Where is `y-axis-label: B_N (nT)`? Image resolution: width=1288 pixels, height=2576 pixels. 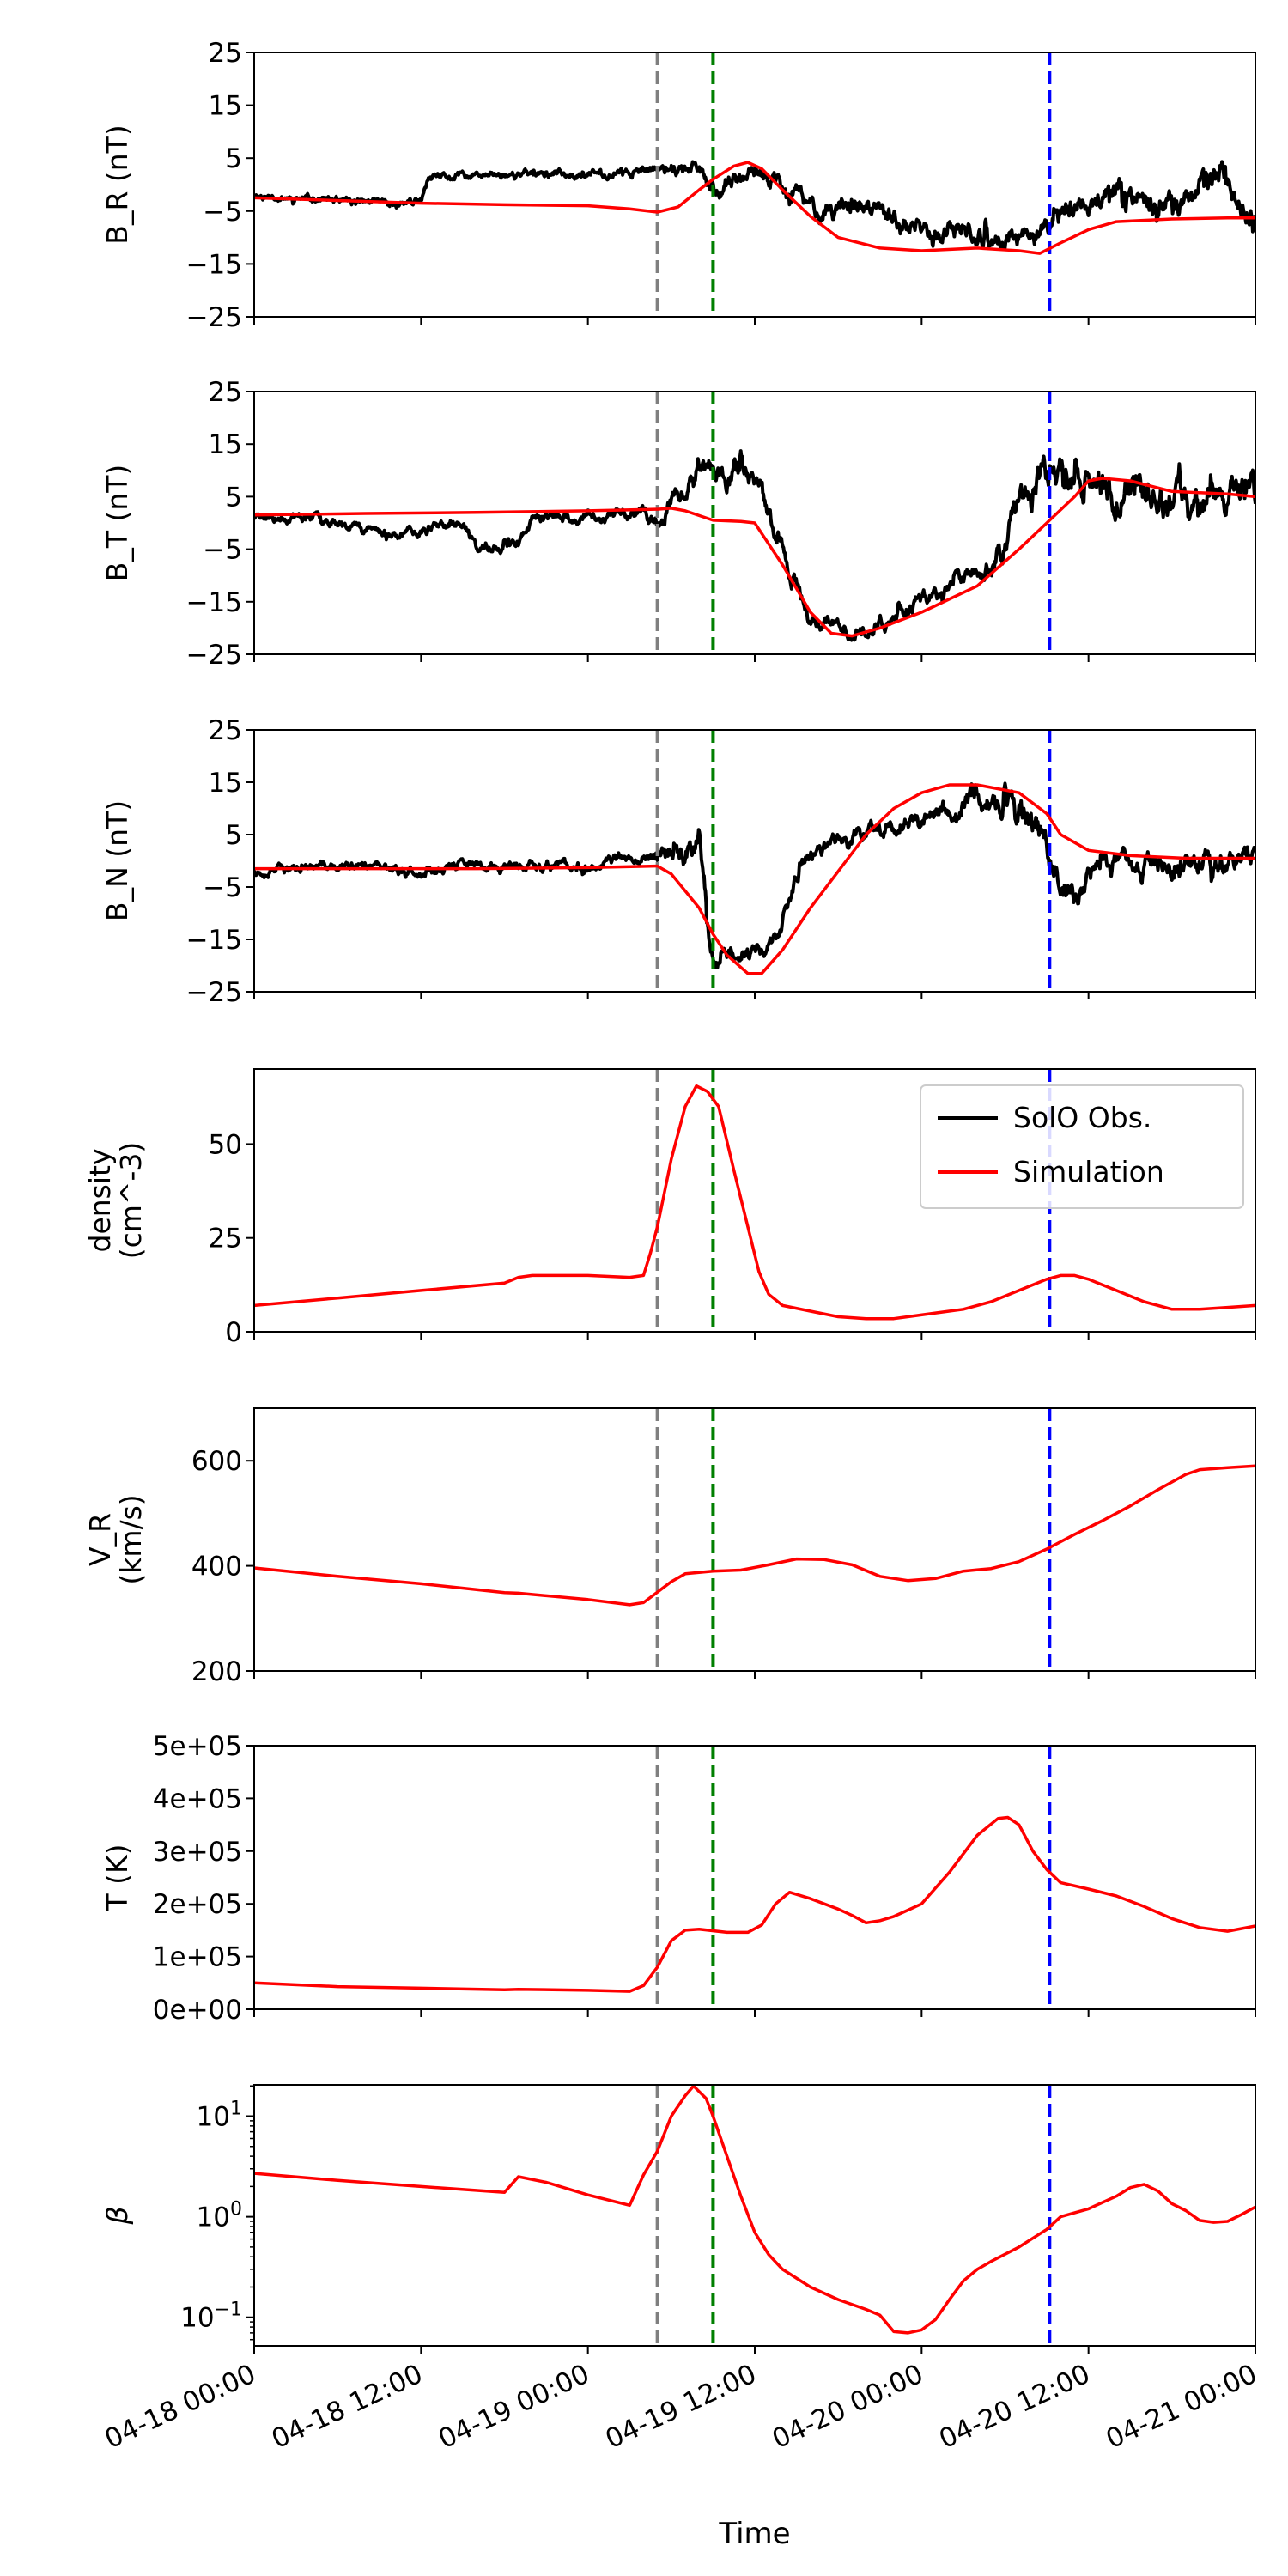
y-axis-label: B_N (nT) is located at coordinates (117, 861).